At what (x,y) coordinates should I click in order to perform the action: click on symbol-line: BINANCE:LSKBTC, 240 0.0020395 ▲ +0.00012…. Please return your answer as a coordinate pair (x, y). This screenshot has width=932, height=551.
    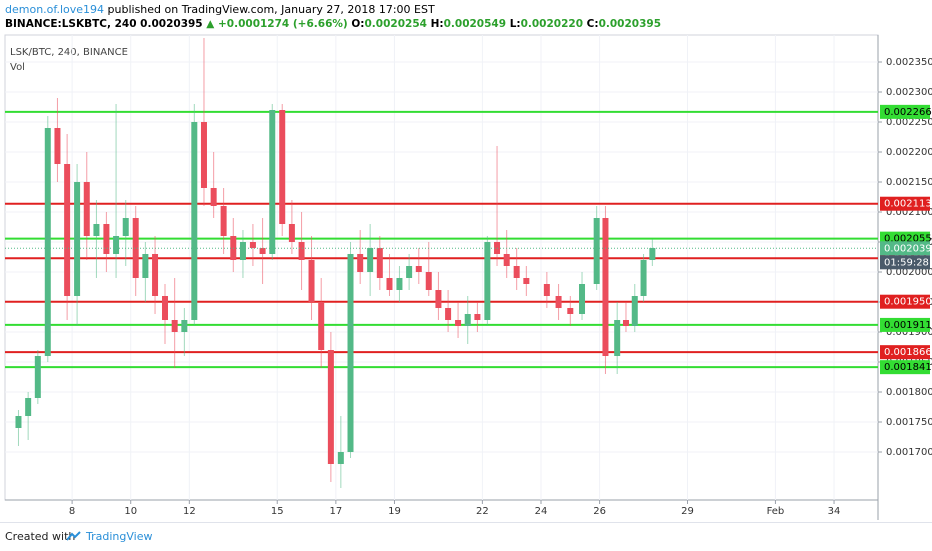
    Looking at the image, I should click on (333, 24).